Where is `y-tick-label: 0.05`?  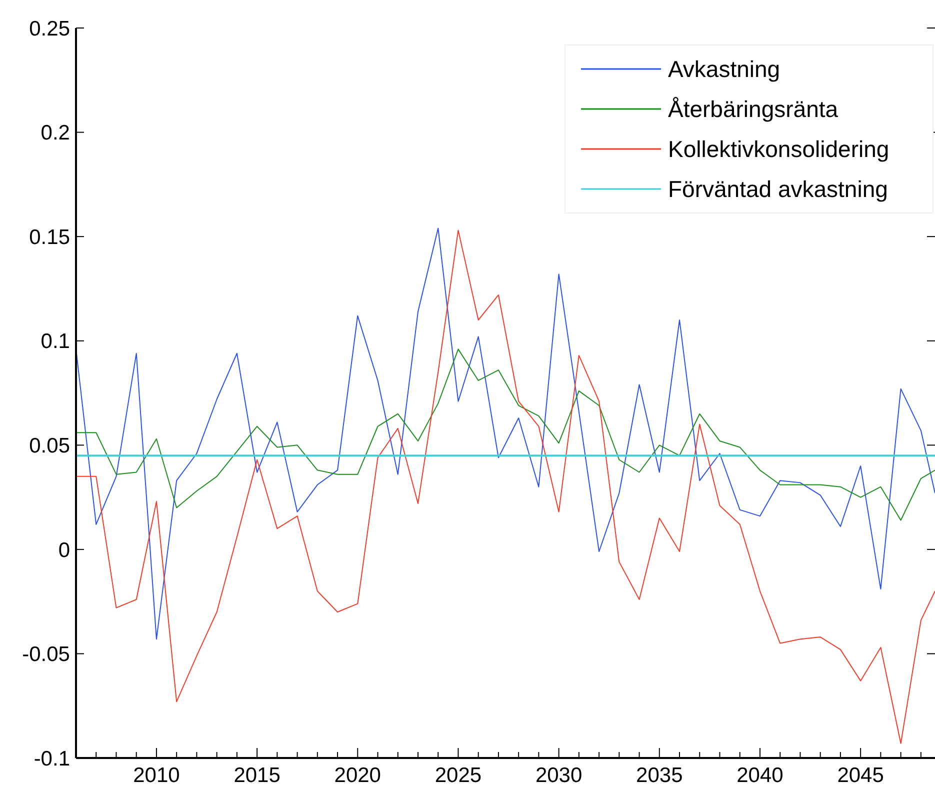 y-tick-label: 0.05 is located at coordinates (49, 446).